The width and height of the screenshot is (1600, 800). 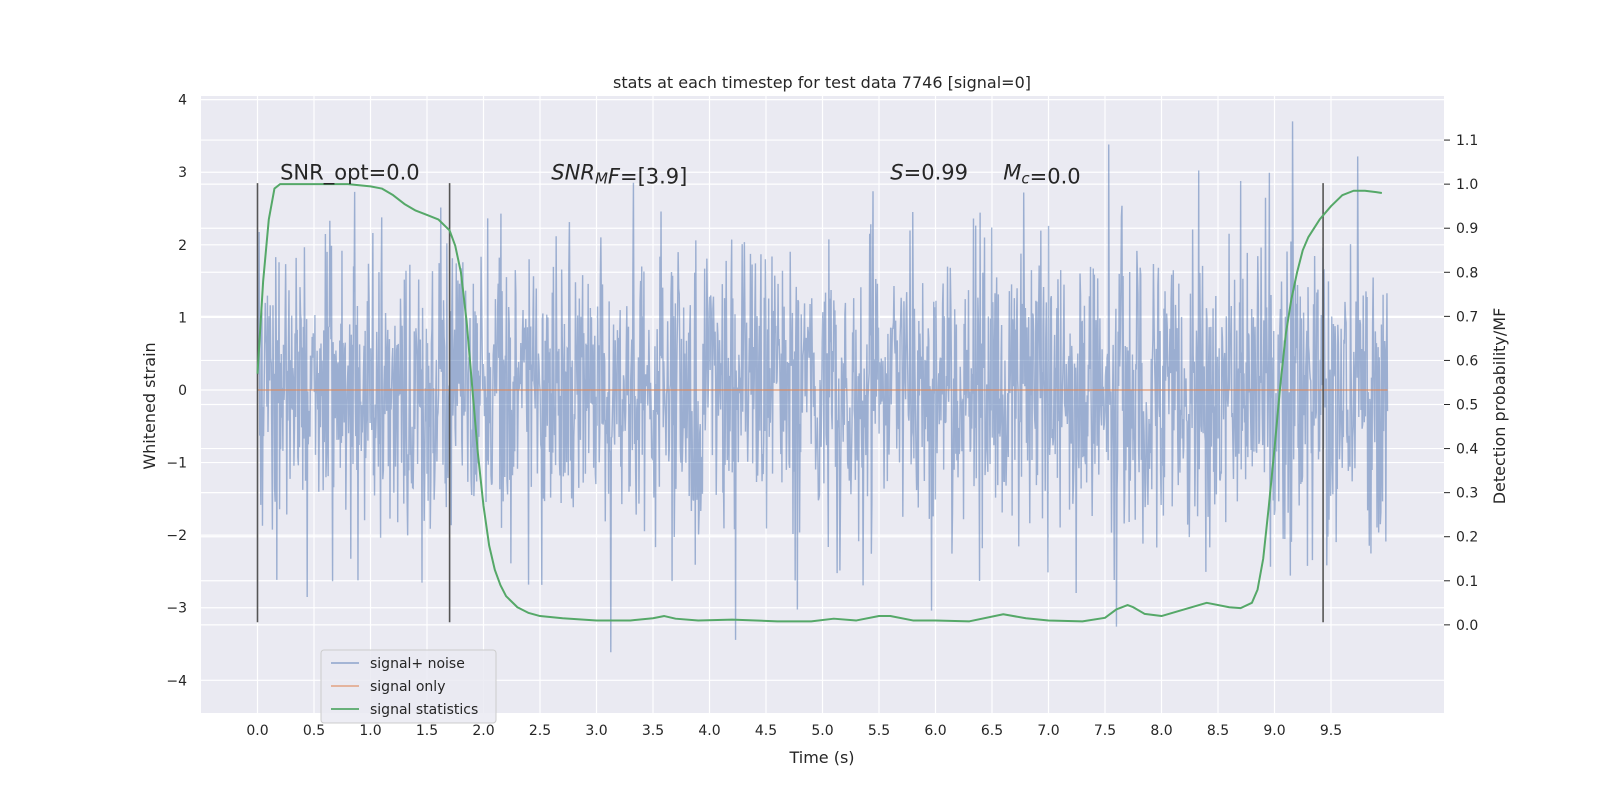 I want to click on x-tick-label: 3.0, so click(x=596, y=731).